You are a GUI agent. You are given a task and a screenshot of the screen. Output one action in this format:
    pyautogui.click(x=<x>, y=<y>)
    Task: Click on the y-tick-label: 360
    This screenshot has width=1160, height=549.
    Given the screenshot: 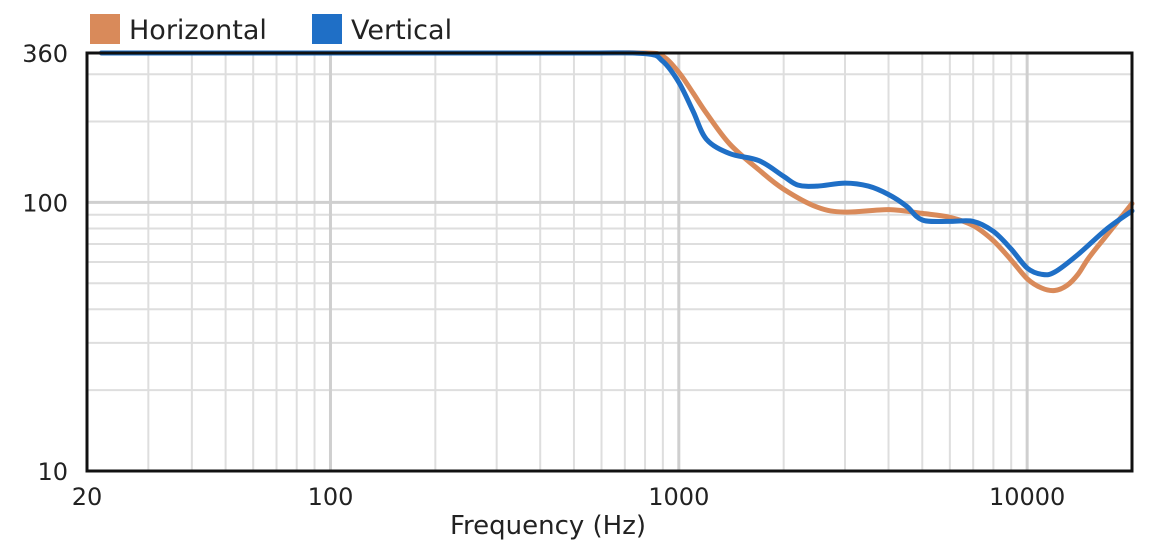 What is the action you would take?
    pyautogui.click(x=45, y=54)
    